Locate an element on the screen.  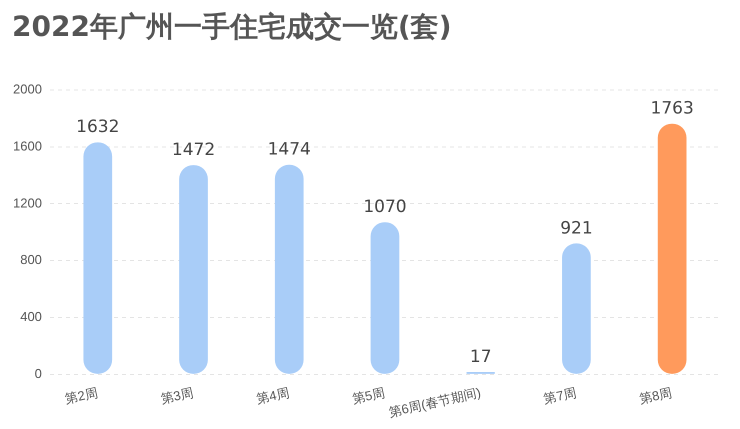
data-label: 17 is located at coordinates (481, 356).